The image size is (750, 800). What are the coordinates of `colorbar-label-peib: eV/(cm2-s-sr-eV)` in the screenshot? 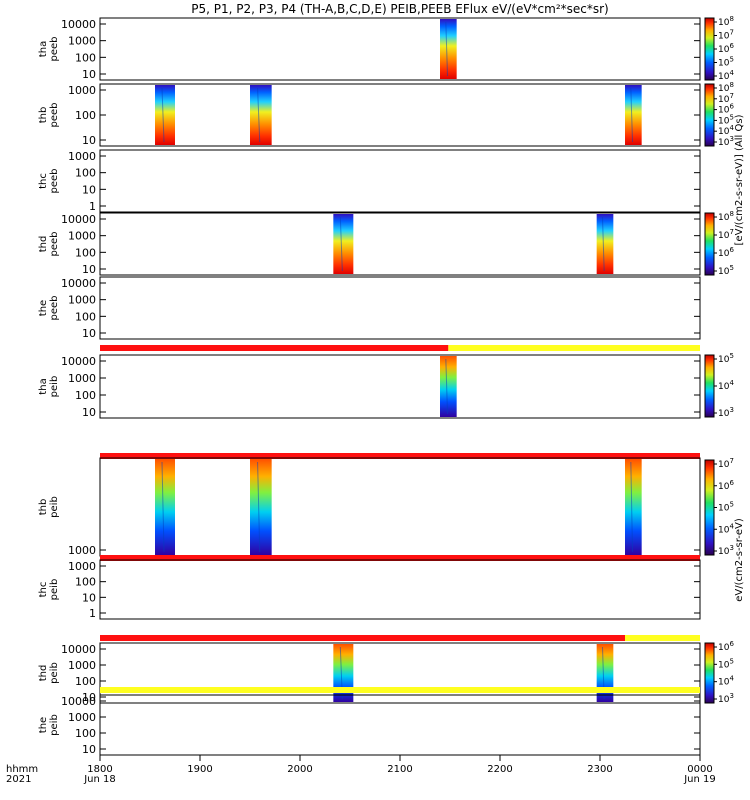 It's located at (739, 560).